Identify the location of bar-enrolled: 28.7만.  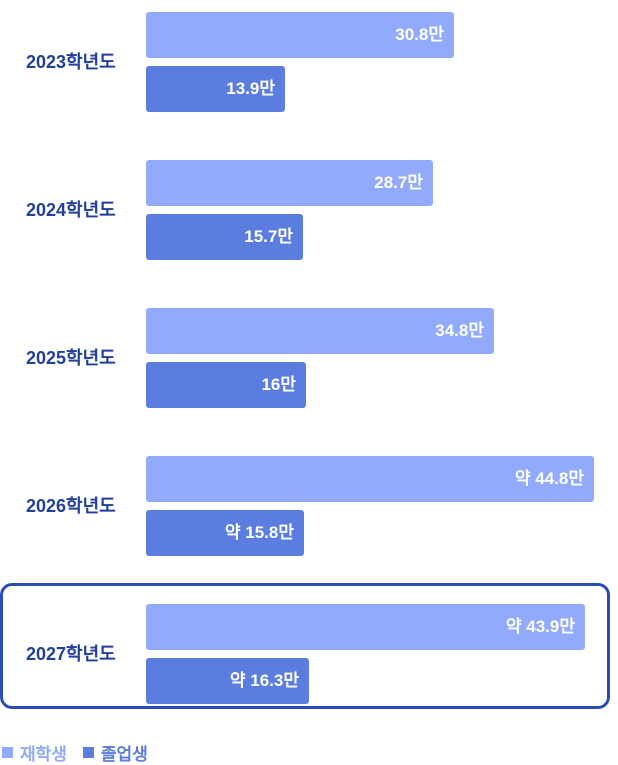
(289, 183).